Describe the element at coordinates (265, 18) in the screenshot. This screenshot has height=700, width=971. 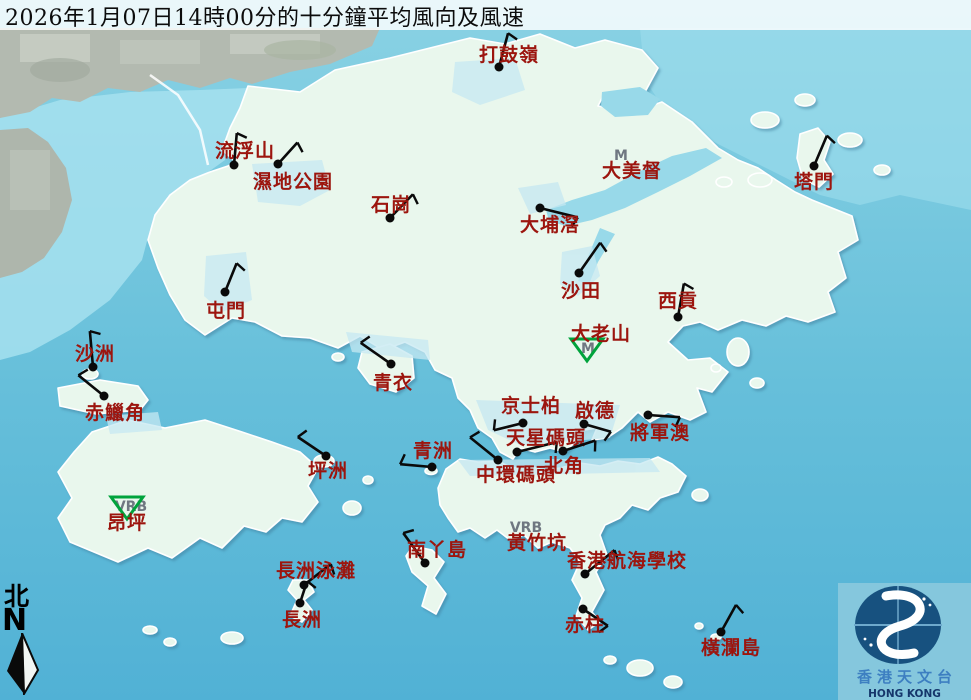
I see `map-title: 2026年1月07日14時00分的十分鐘平均風向及風速` at that location.